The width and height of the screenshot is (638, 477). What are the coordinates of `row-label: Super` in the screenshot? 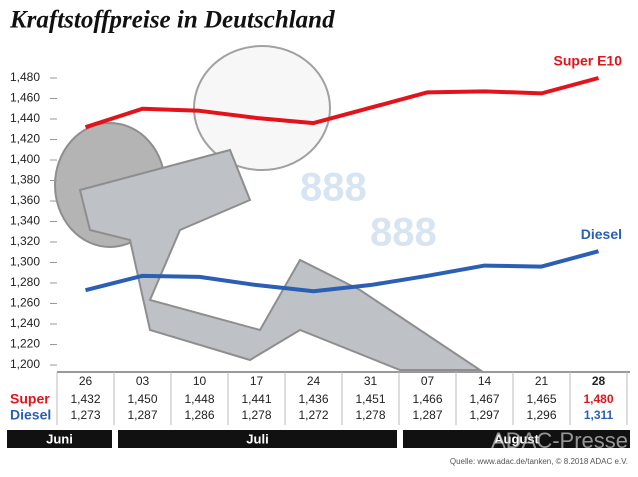 It's located at (30, 399).